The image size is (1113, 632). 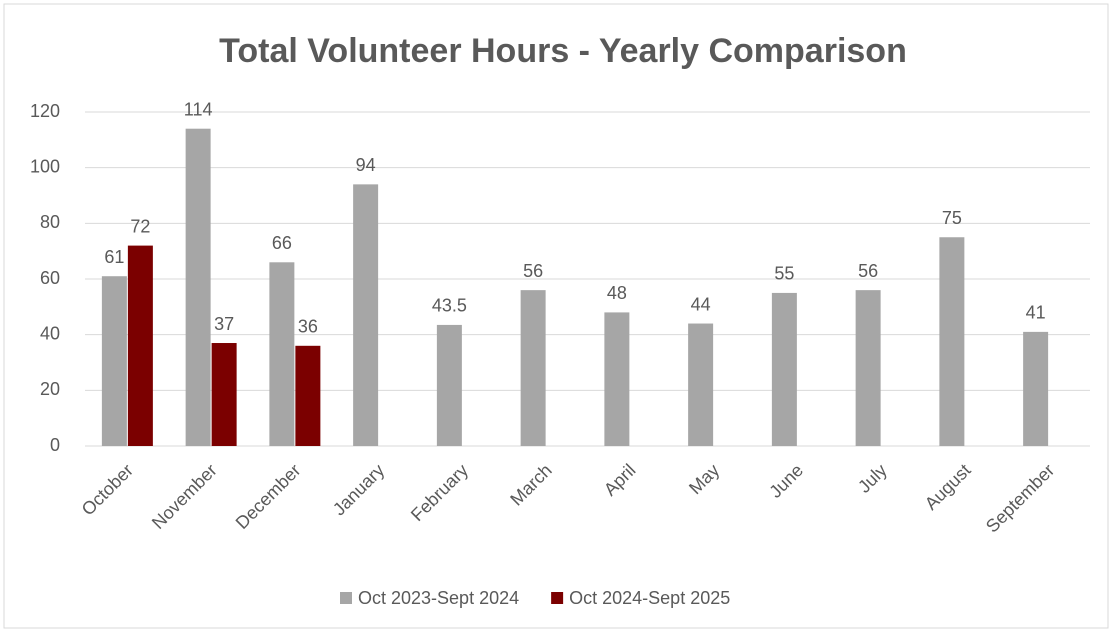 I want to click on y-tick-label: 20, so click(x=50, y=389).